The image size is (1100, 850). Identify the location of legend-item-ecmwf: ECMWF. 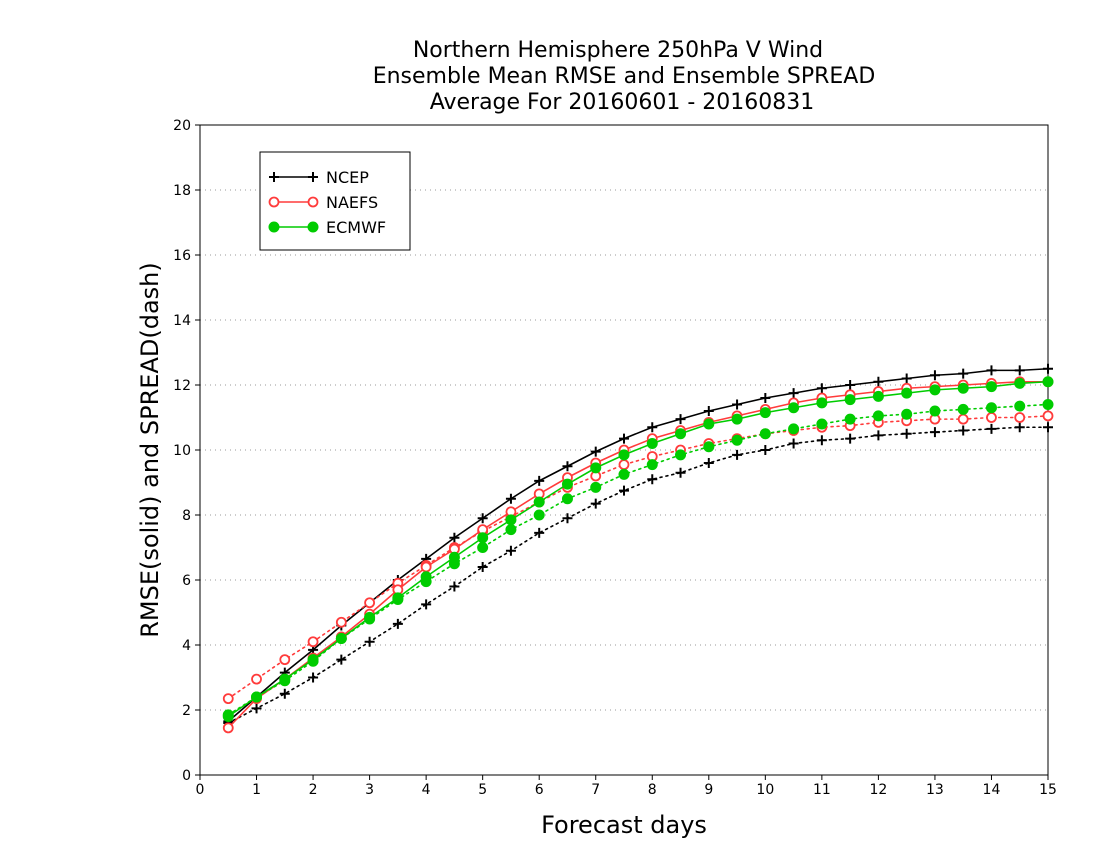
(327, 227).